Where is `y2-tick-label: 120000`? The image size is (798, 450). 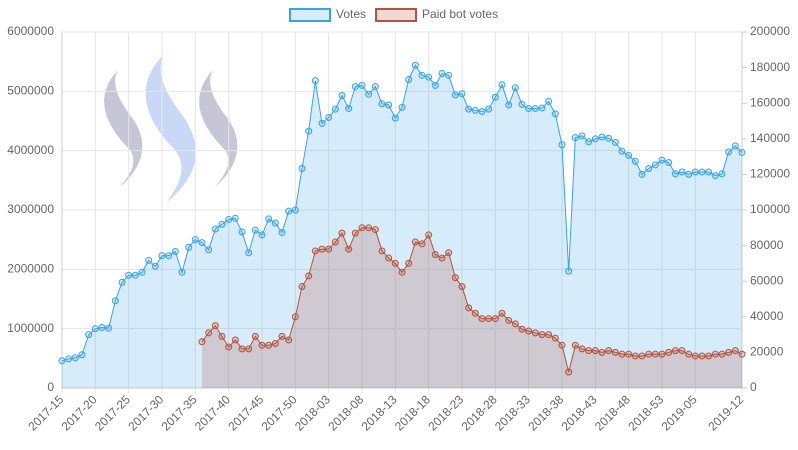 y2-tick-label: 120000 is located at coordinates (770, 174).